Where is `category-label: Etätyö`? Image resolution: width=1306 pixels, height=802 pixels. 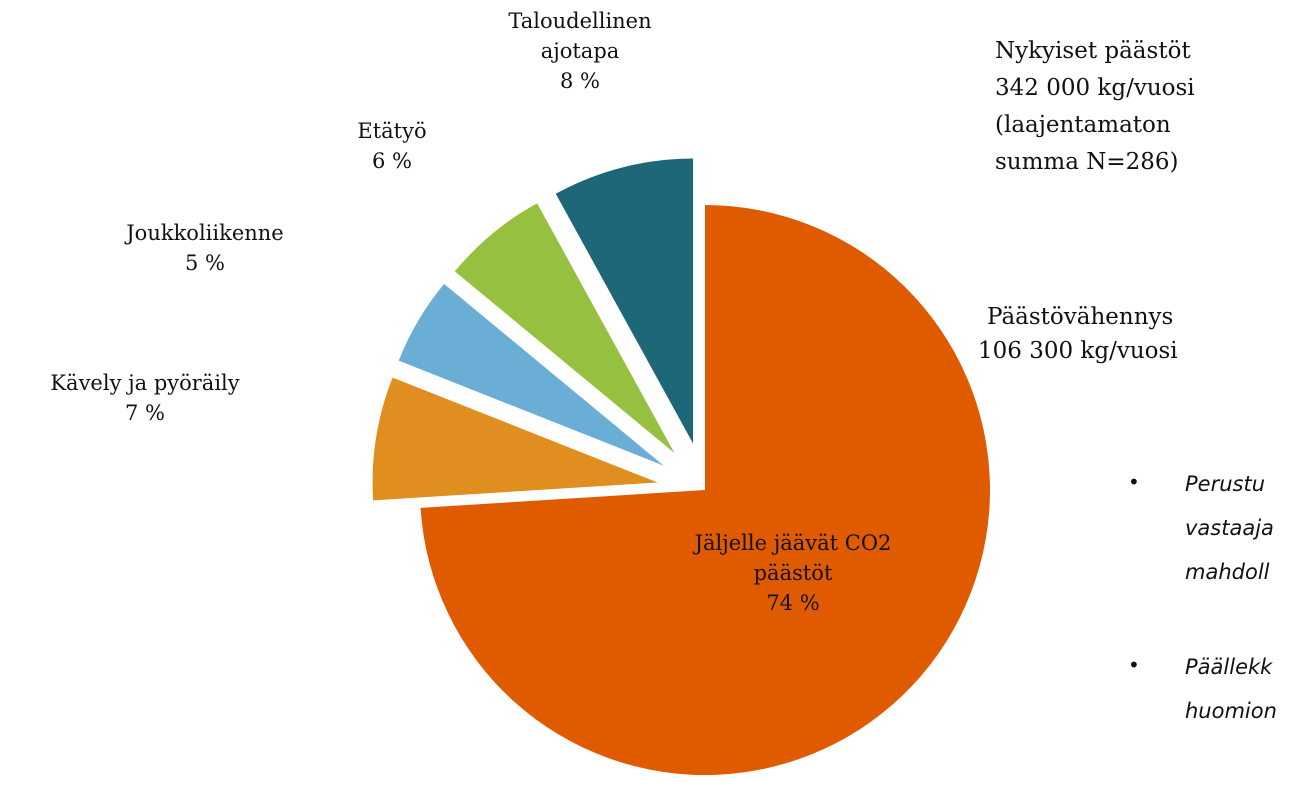 category-label: Etätyö is located at coordinates (392, 131).